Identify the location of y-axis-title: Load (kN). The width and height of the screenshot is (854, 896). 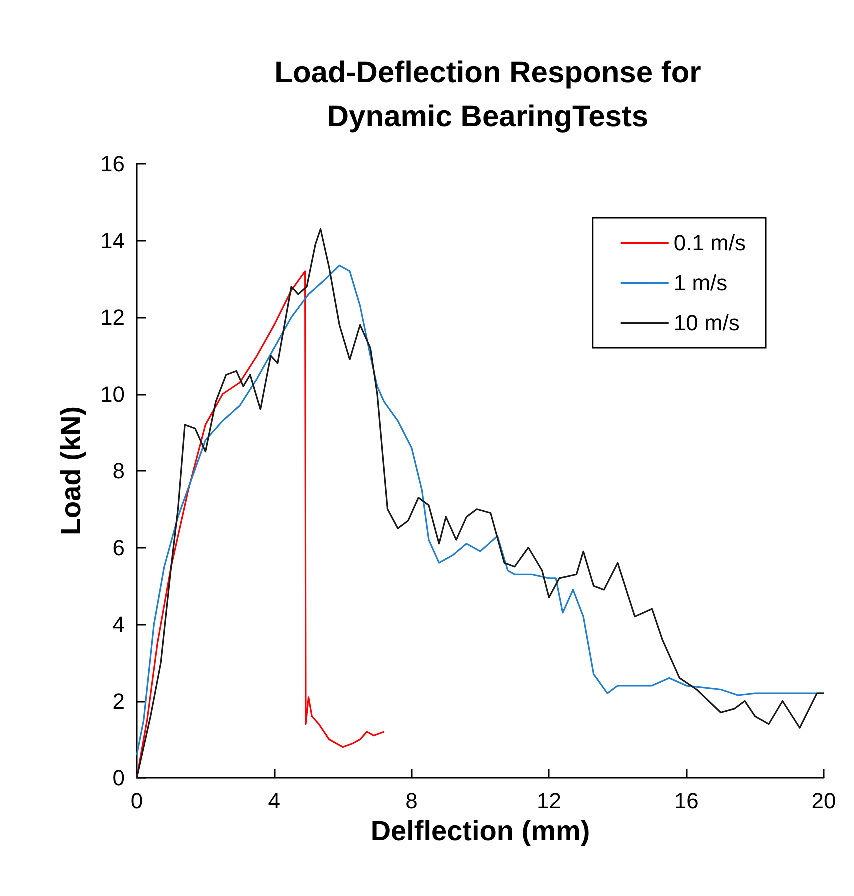
(71, 471).